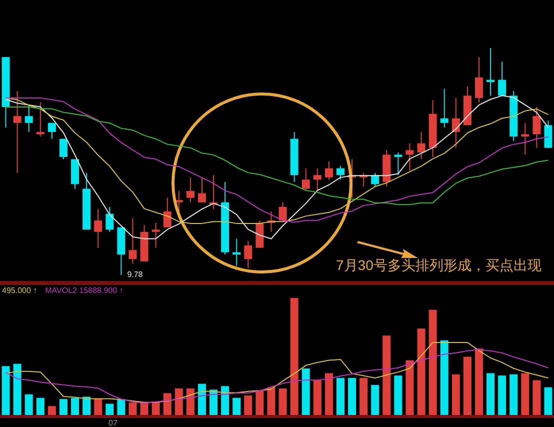 The width and height of the screenshot is (554, 427). Describe the element at coordinates (113, 422) in the screenshot. I see `text: 07` at that location.